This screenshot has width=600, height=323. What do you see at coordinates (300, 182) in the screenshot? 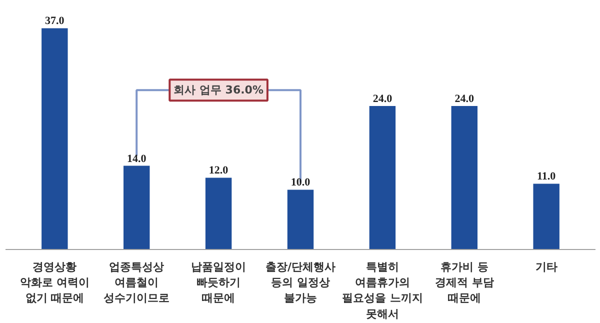
I see `data-label: 10.0` at bounding box center [300, 182].